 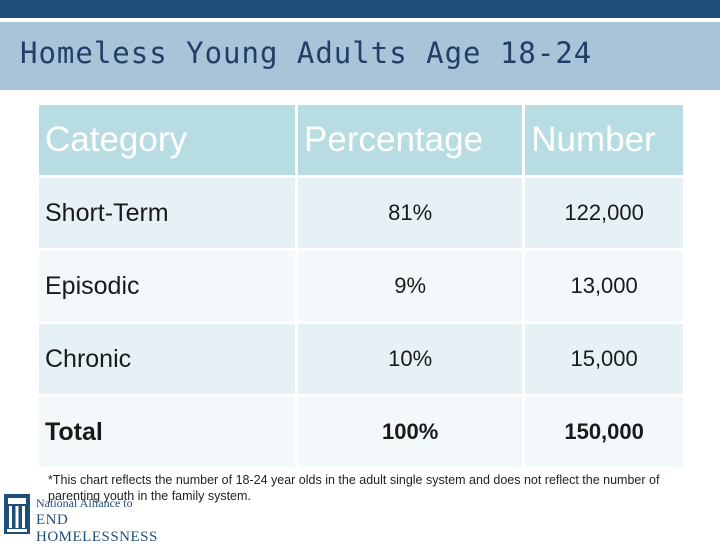 I want to click on total-percentage: 100%, so click(x=410, y=432).